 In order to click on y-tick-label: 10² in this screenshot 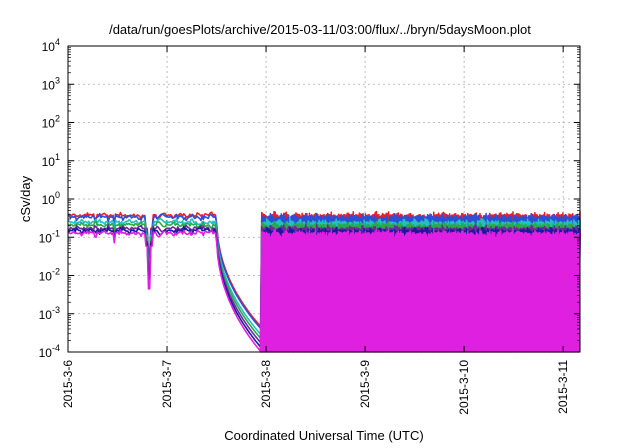, I will do `click(51, 122)`.